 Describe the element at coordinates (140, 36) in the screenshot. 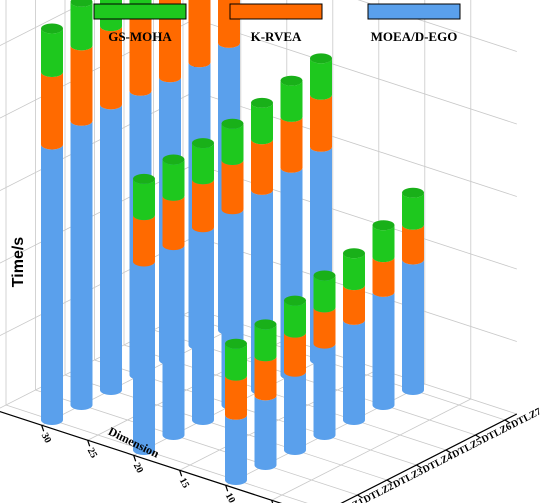

I see `legend-label: GS-MOHA` at that location.